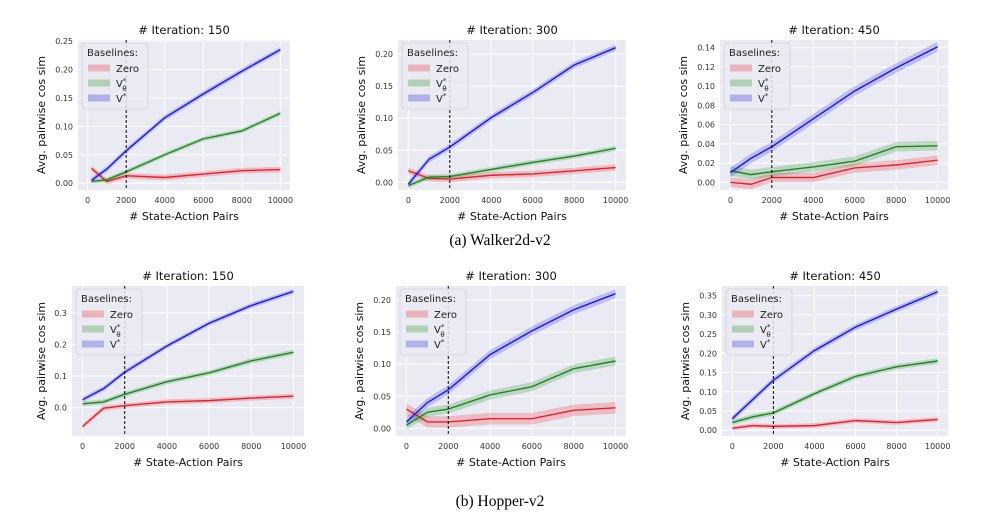  I want to click on y-tick-label: 0.25, so click(708, 334).